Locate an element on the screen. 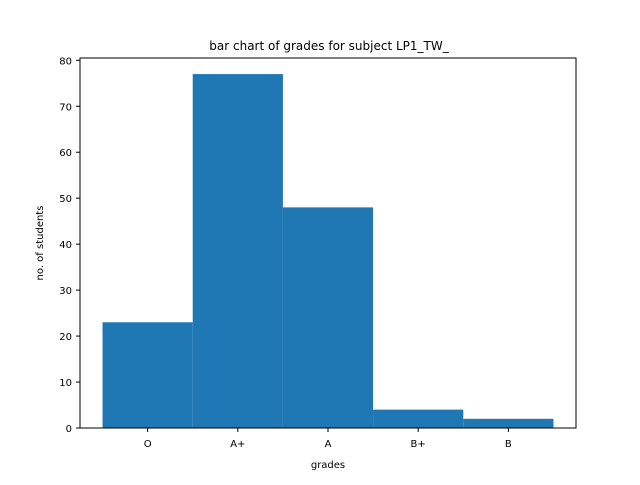  x-tick-label: A+ is located at coordinates (237, 444).